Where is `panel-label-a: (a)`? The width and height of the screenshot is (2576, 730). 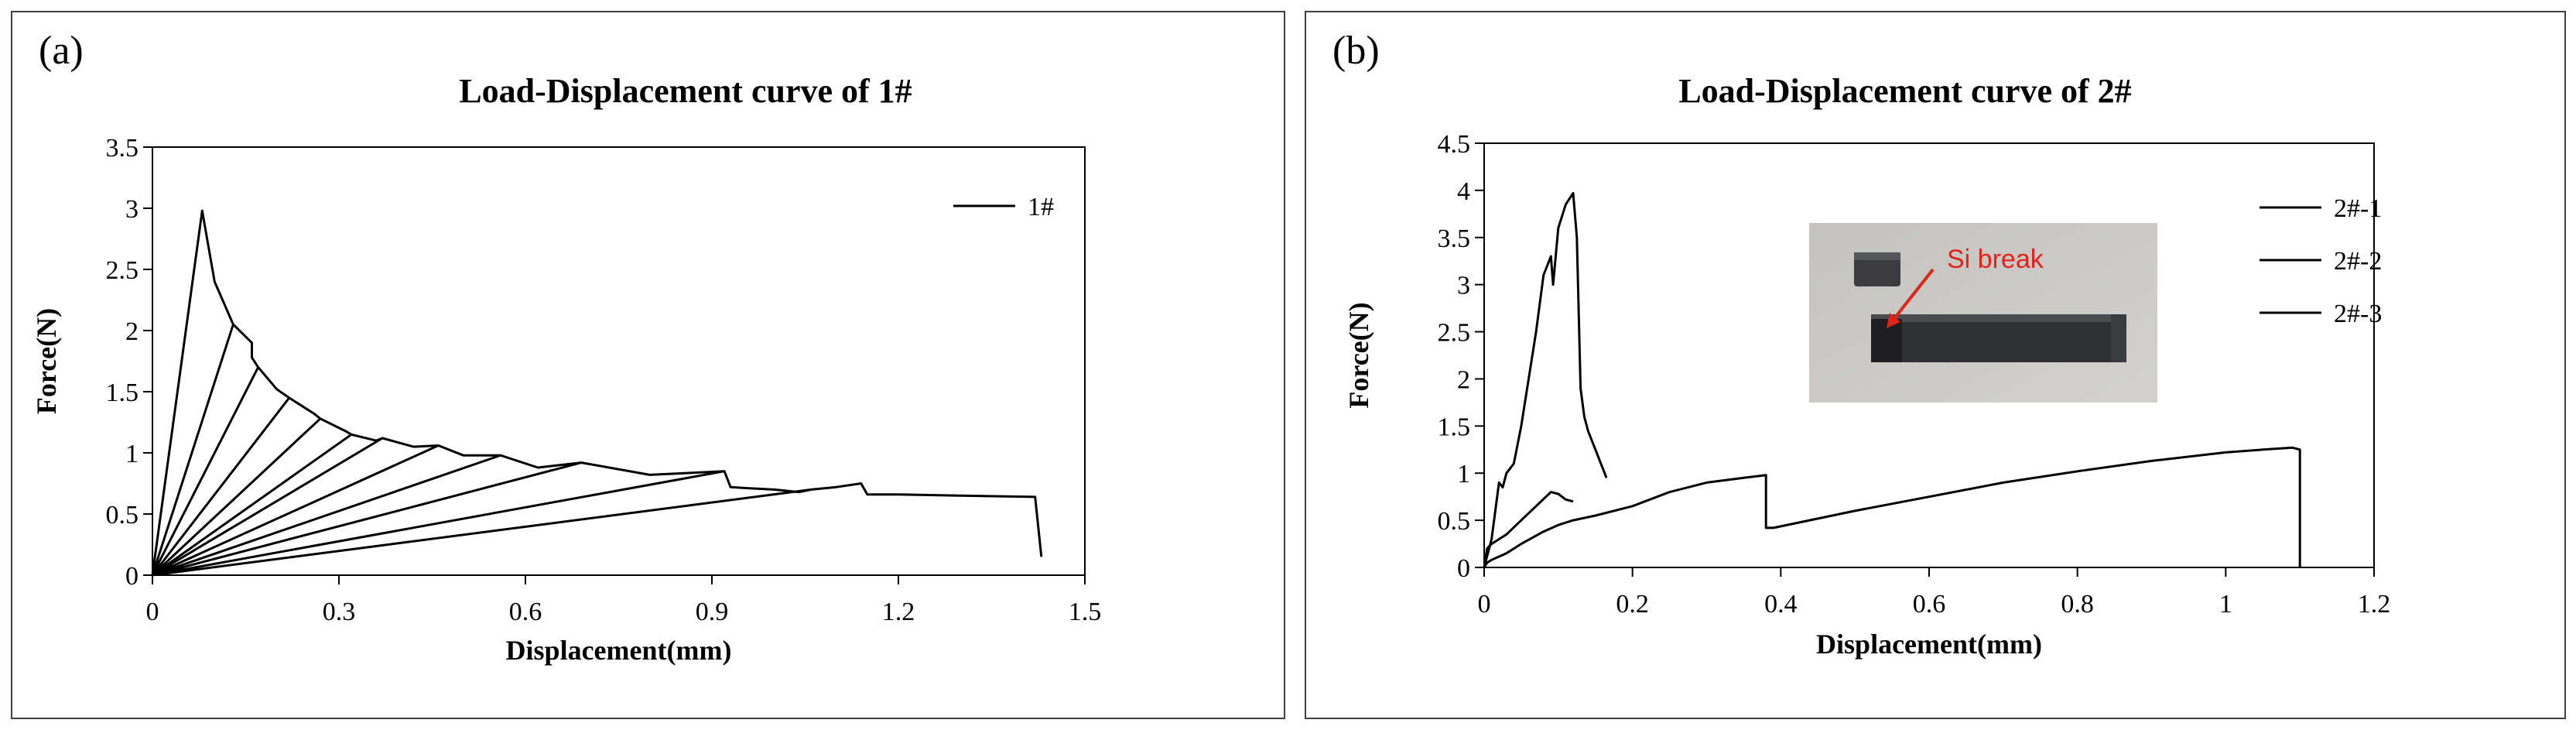
panel-label-a: (a) is located at coordinates (61, 51).